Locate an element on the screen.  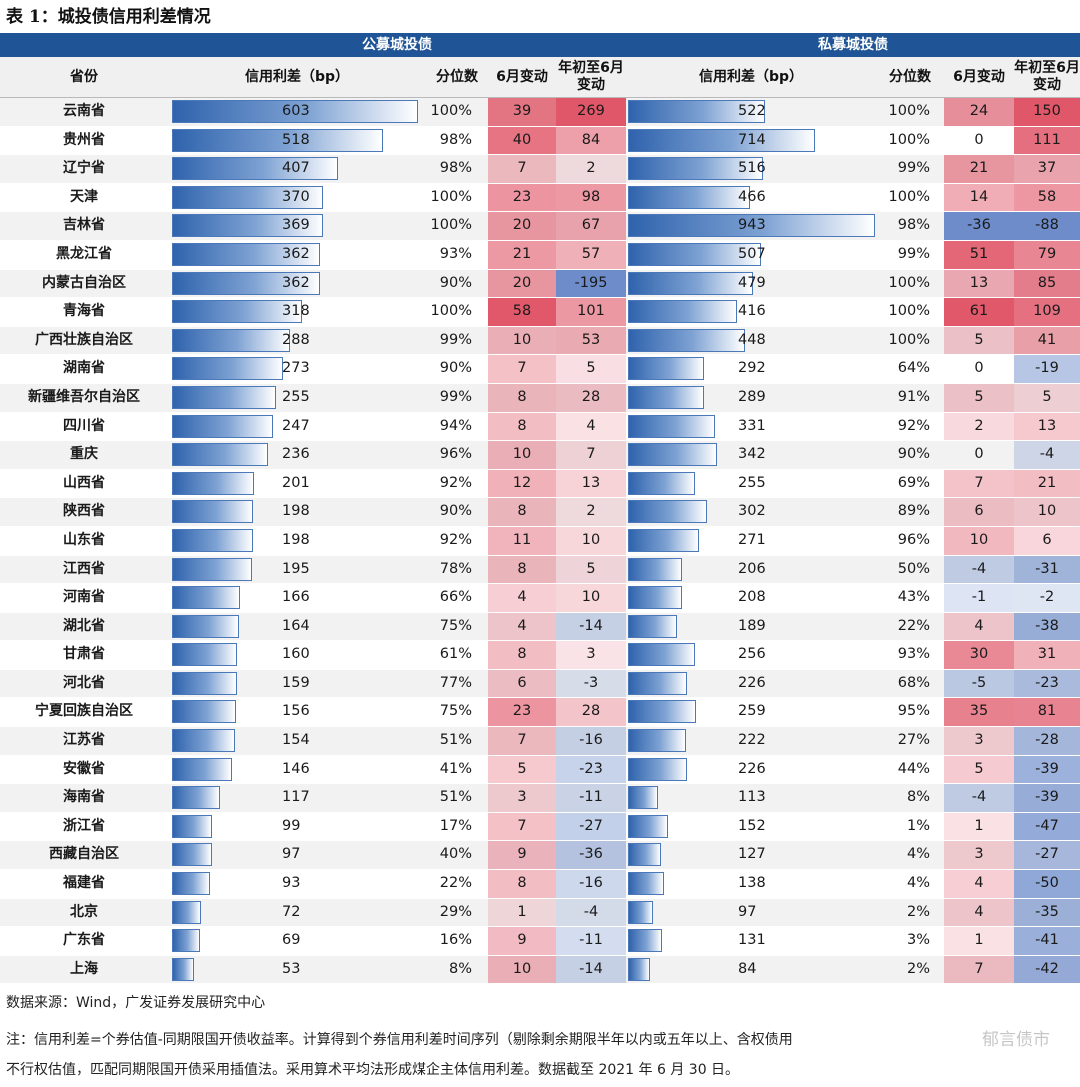
public-spread-cell: 518 is located at coordinates (296, 140).